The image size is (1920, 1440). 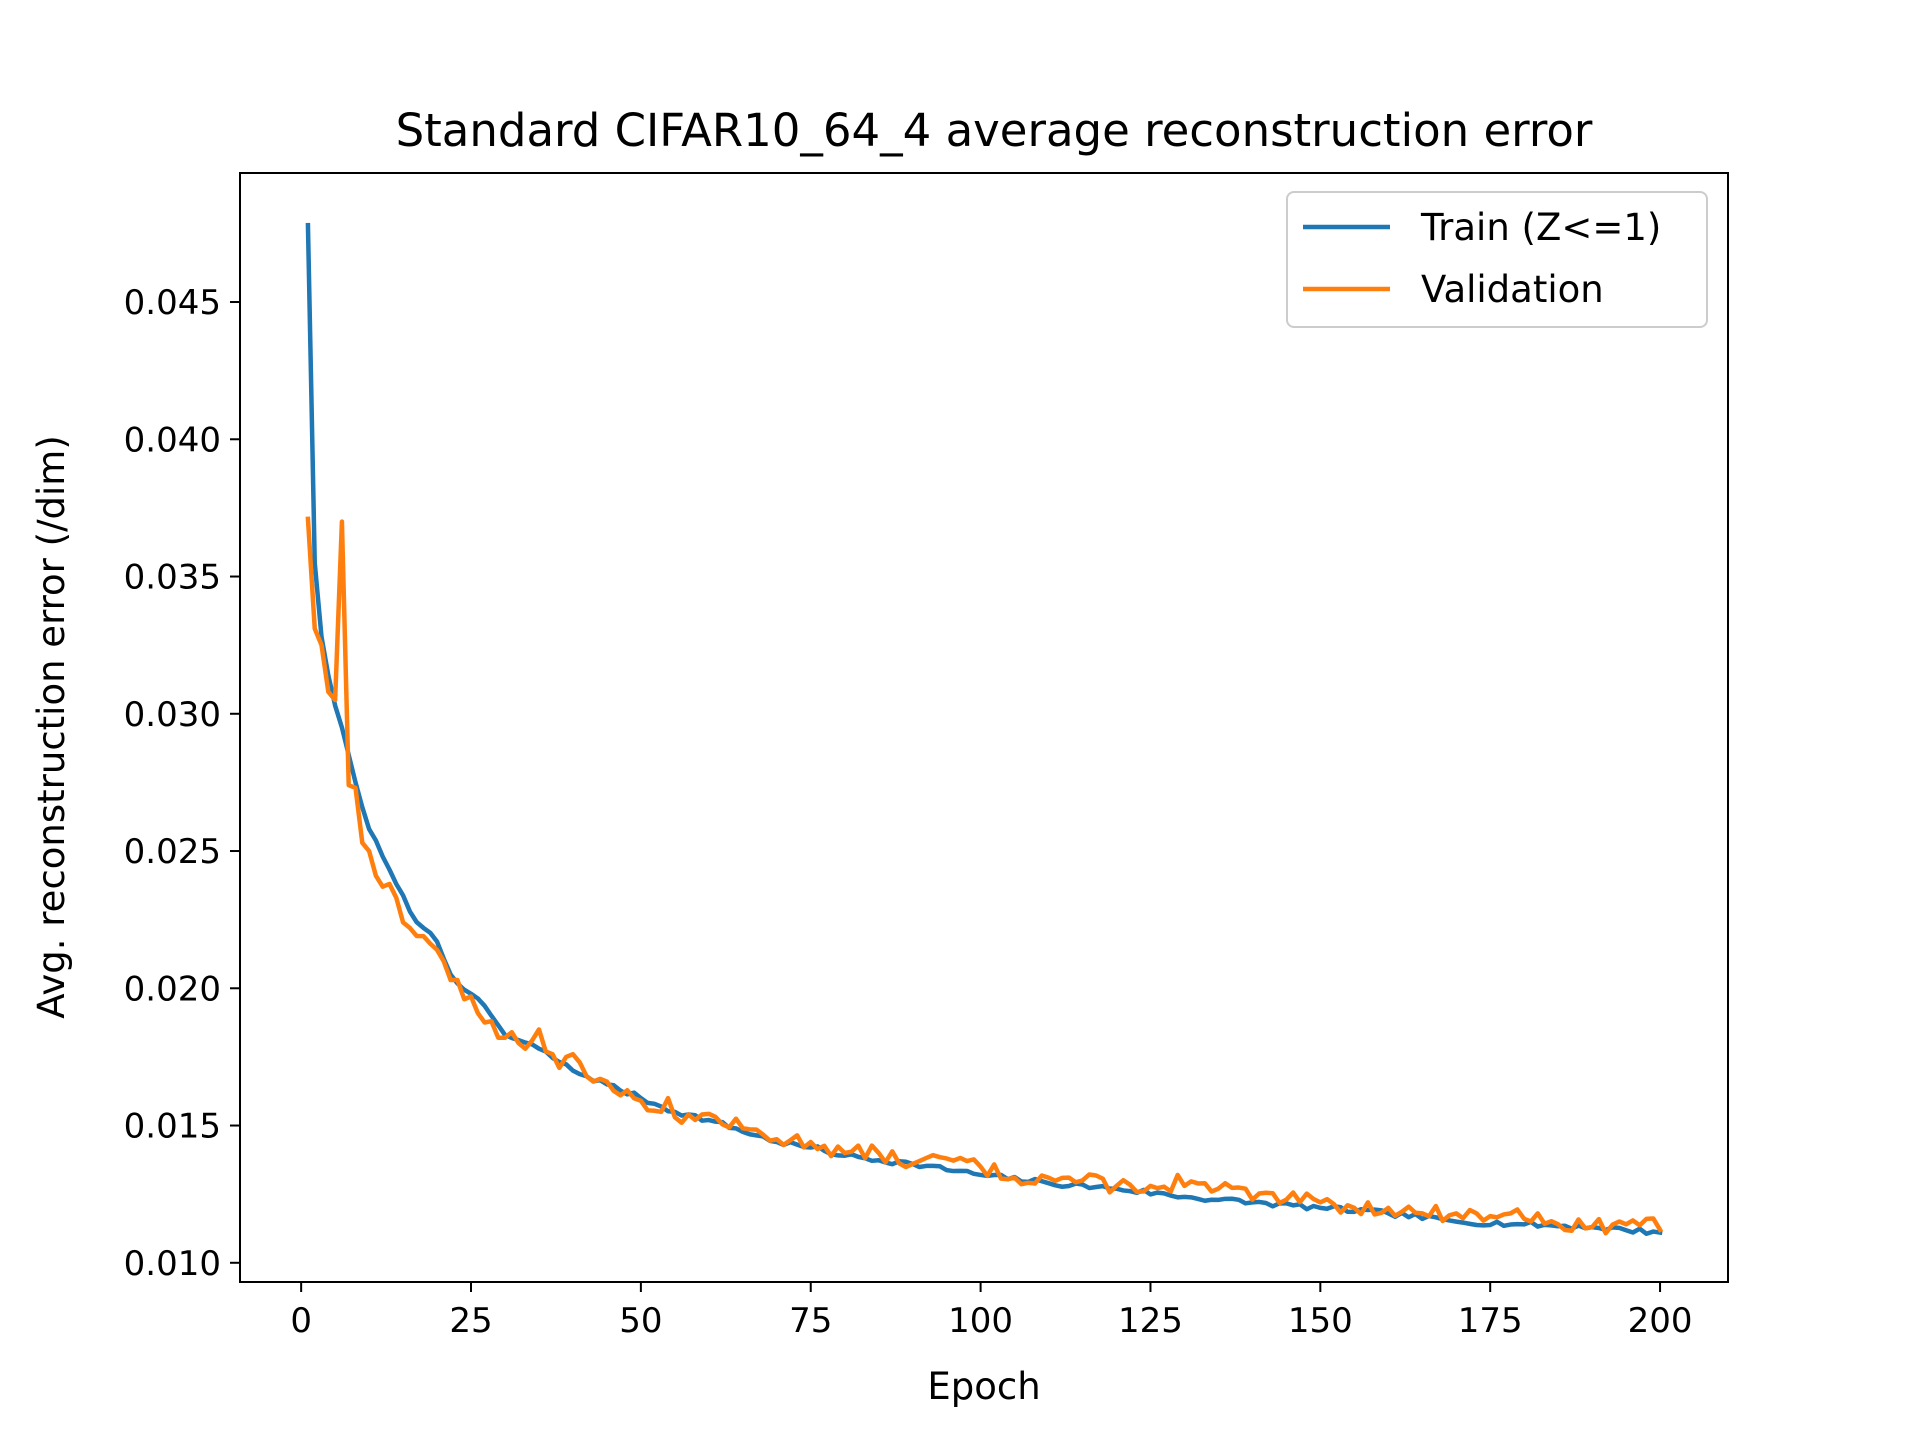 What do you see at coordinates (172, 440) in the screenshot?
I see `y-tick-label: 0.040` at bounding box center [172, 440].